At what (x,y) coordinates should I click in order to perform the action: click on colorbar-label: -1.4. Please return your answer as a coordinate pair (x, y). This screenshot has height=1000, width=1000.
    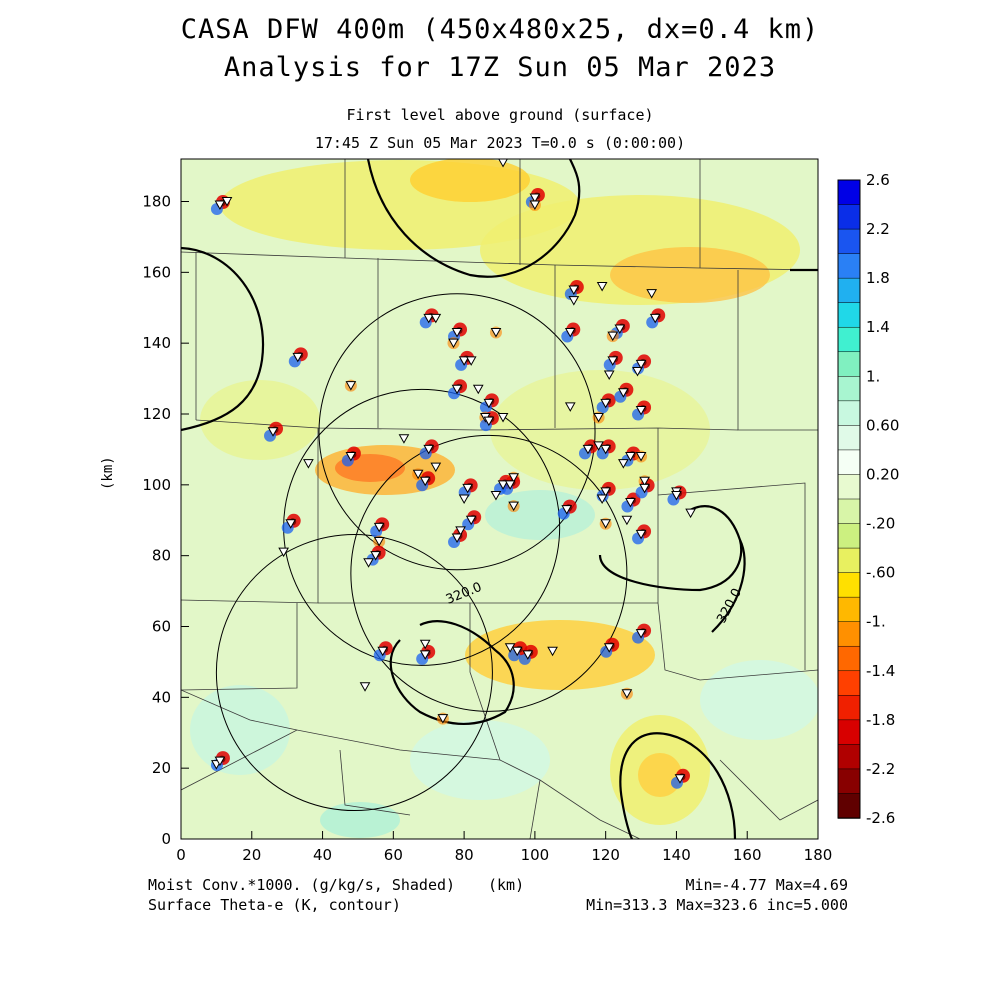
    Looking at the image, I should click on (880, 671).